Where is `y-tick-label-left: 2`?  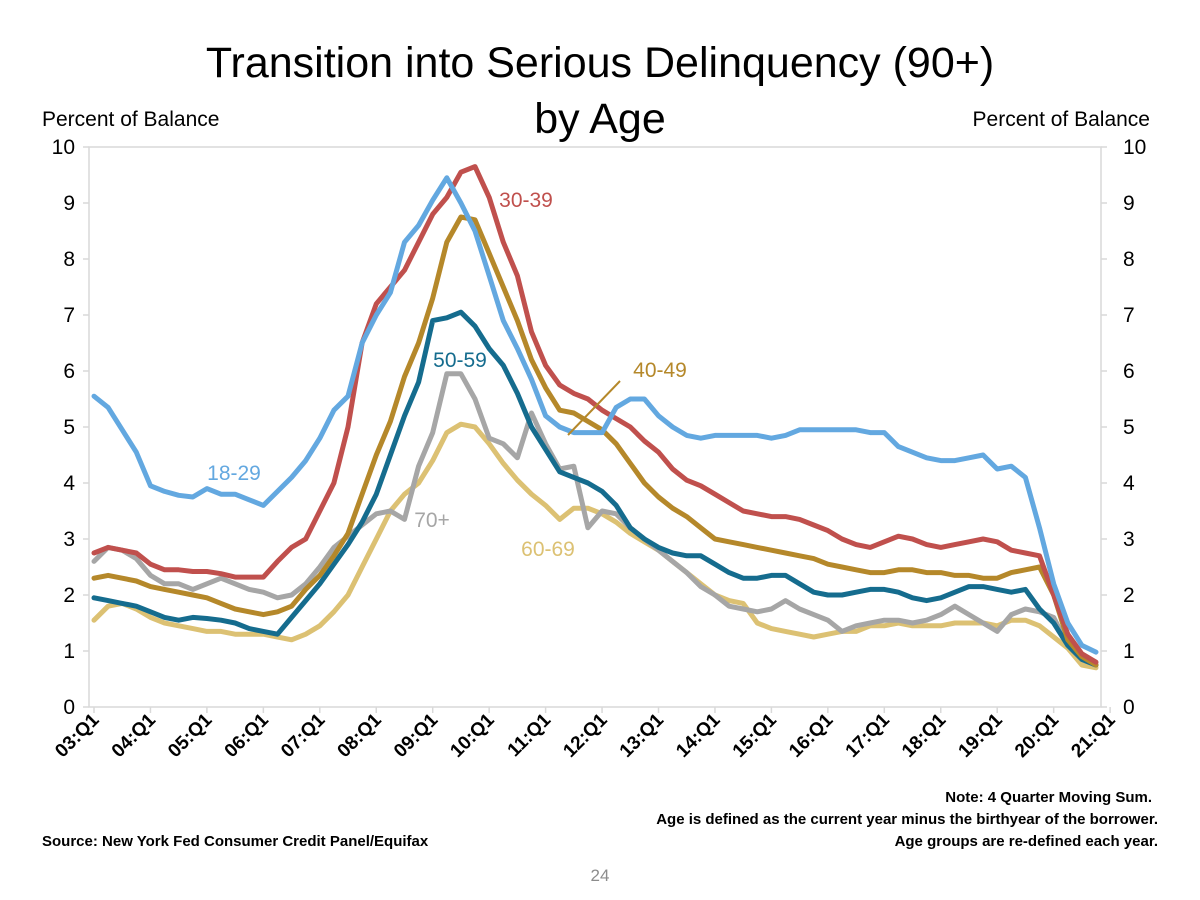
y-tick-label-left: 2 is located at coordinates (69, 595).